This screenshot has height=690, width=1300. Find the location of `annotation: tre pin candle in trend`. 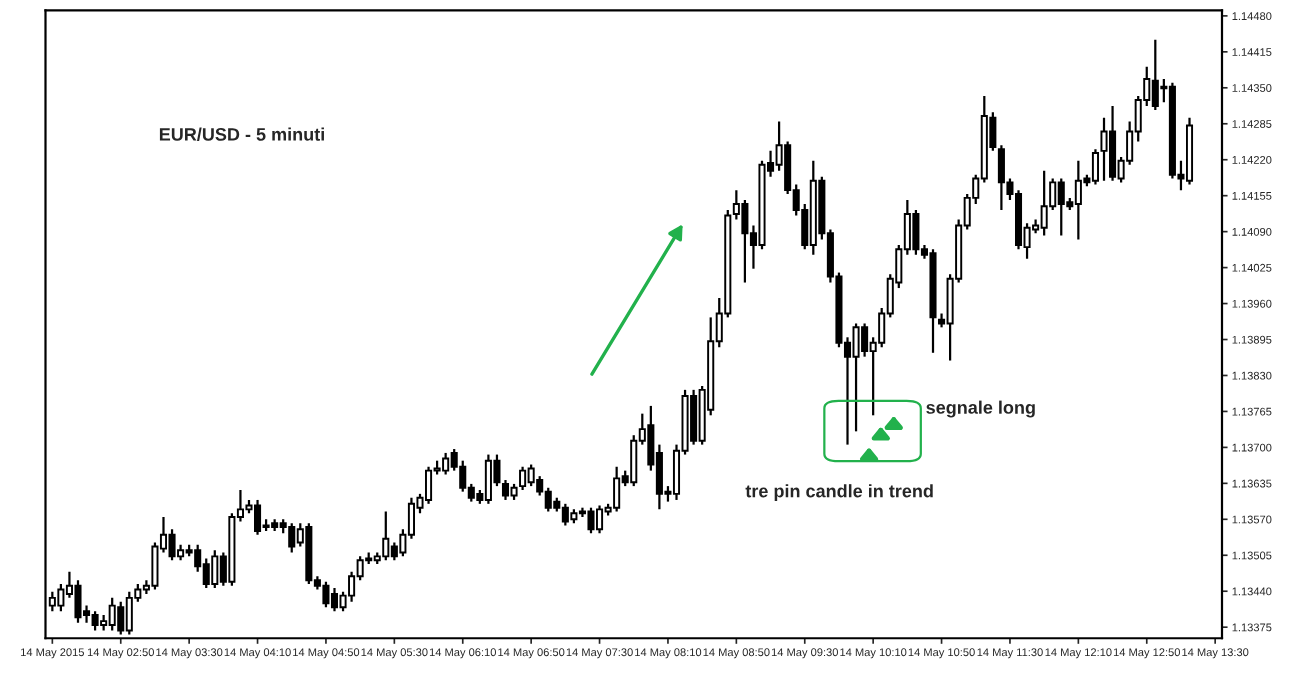

annotation: tre pin candle in trend is located at coordinates (839, 492).